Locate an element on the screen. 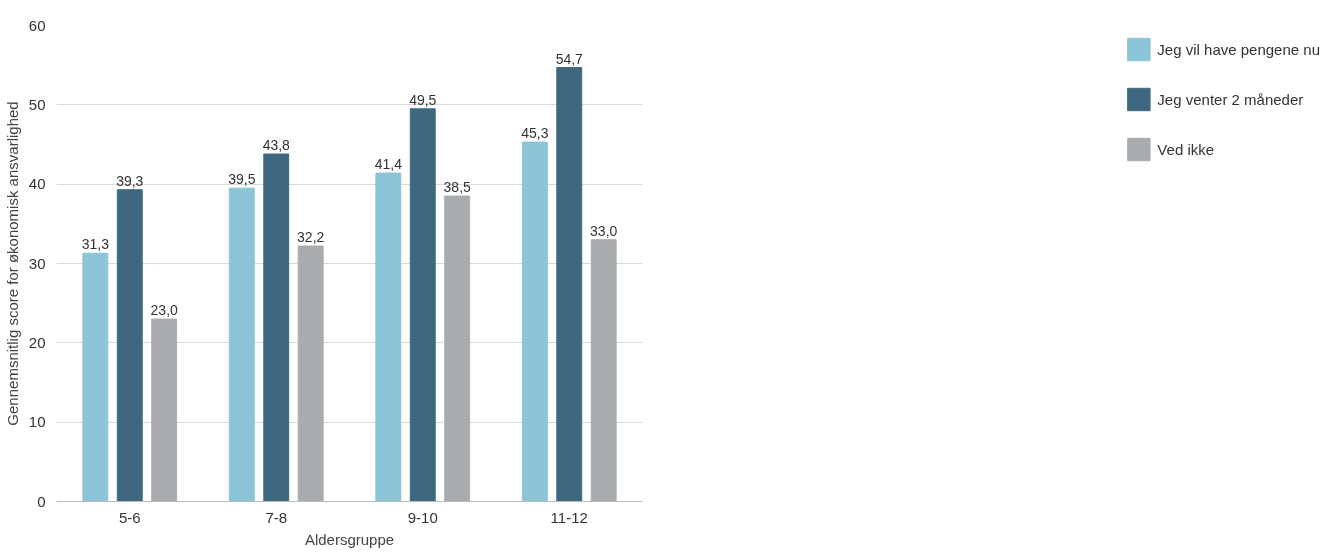  x-tick-label: 7-8 is located at coordinates (276, 517).